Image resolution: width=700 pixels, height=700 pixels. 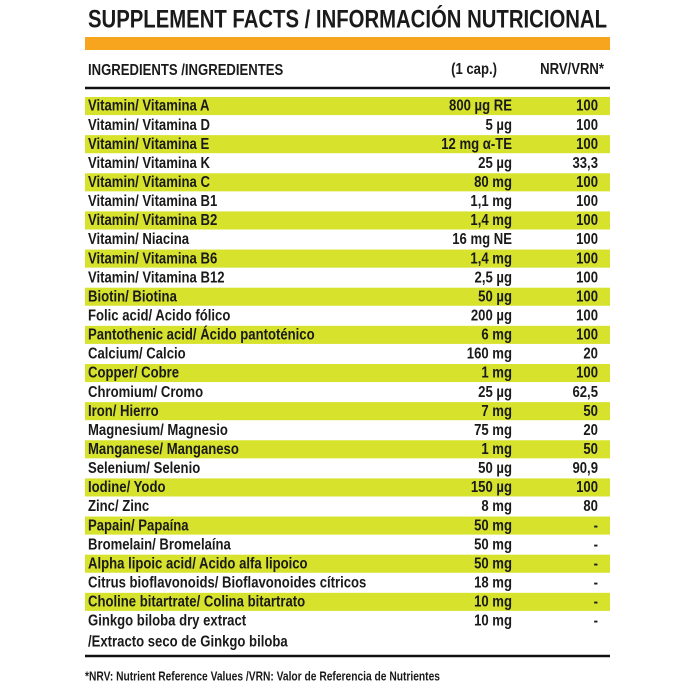 What do you see at coordinates (188, 642) in the screenshot?
I see `ingredient: /Extracto seco de Ginkgo biloba` at bounding box center [188, 642].